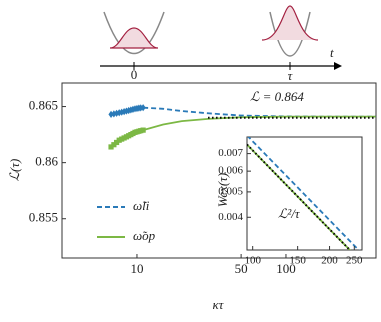  I want to click on main-plot, so click(242, 127).